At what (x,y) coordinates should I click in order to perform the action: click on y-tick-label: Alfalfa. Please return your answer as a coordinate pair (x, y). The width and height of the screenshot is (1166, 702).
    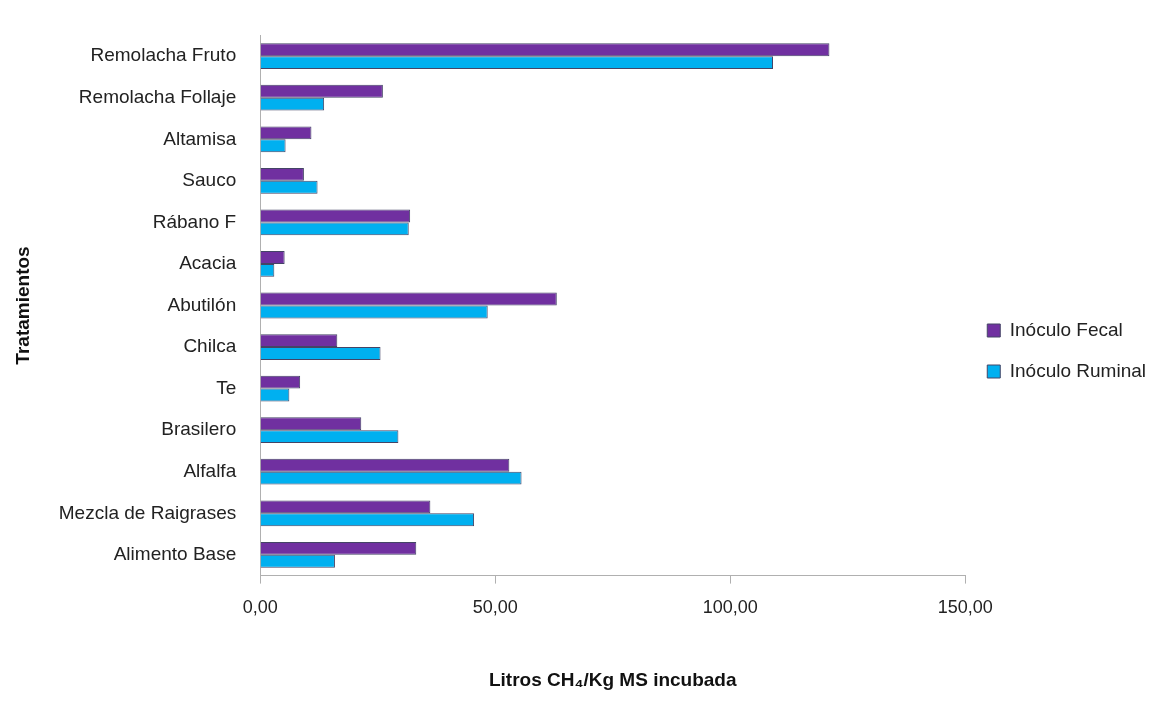
    Looking at the image, I should click on (210, 470).